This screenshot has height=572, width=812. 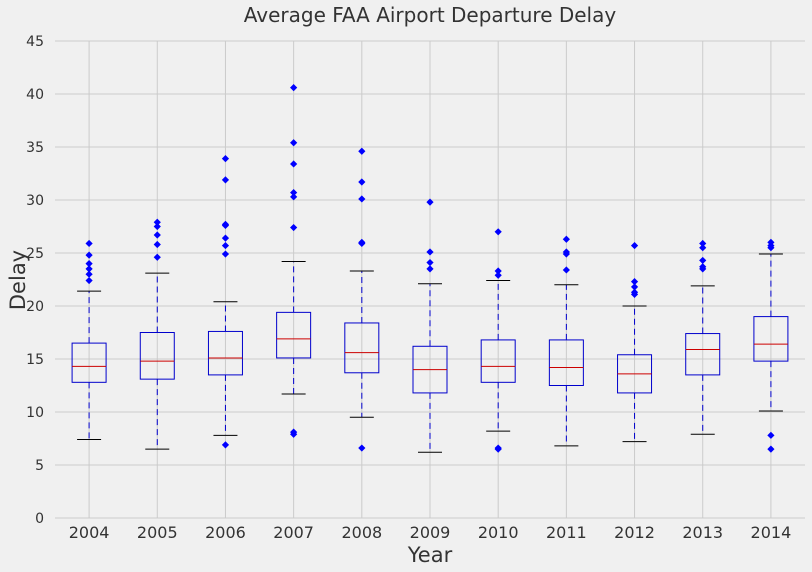 What do you see at coordinates (430, 325) in the screenshot?
I see `box-group-2009` at bounding box center [430, 325].